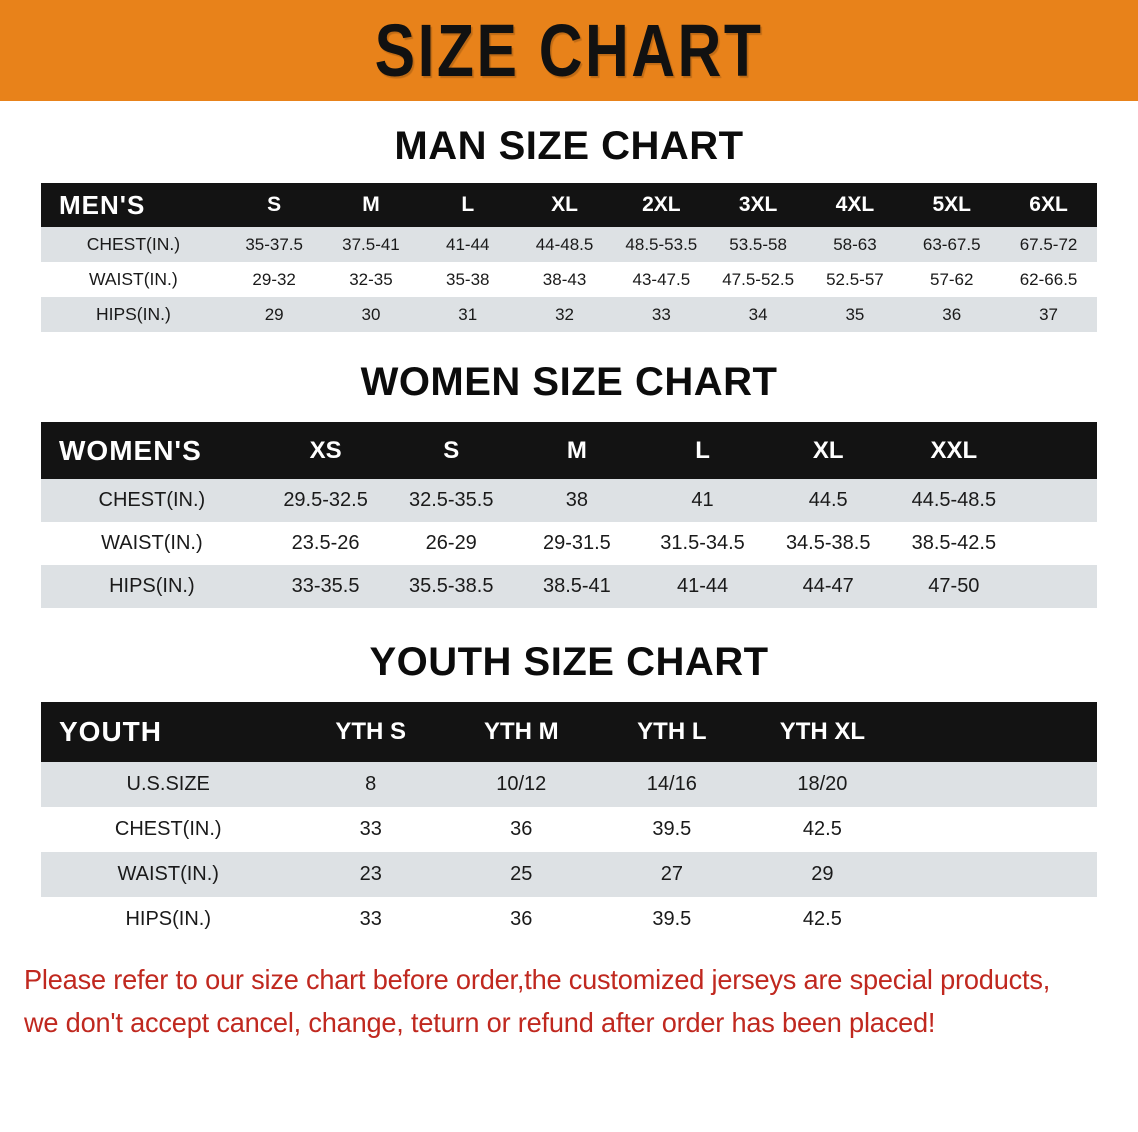 This screenshot has height=1132, width=1138. Describe the element at coordinates (1048, 205) in the screenshot. I see `man-size-header-8: 6XL` at that location.